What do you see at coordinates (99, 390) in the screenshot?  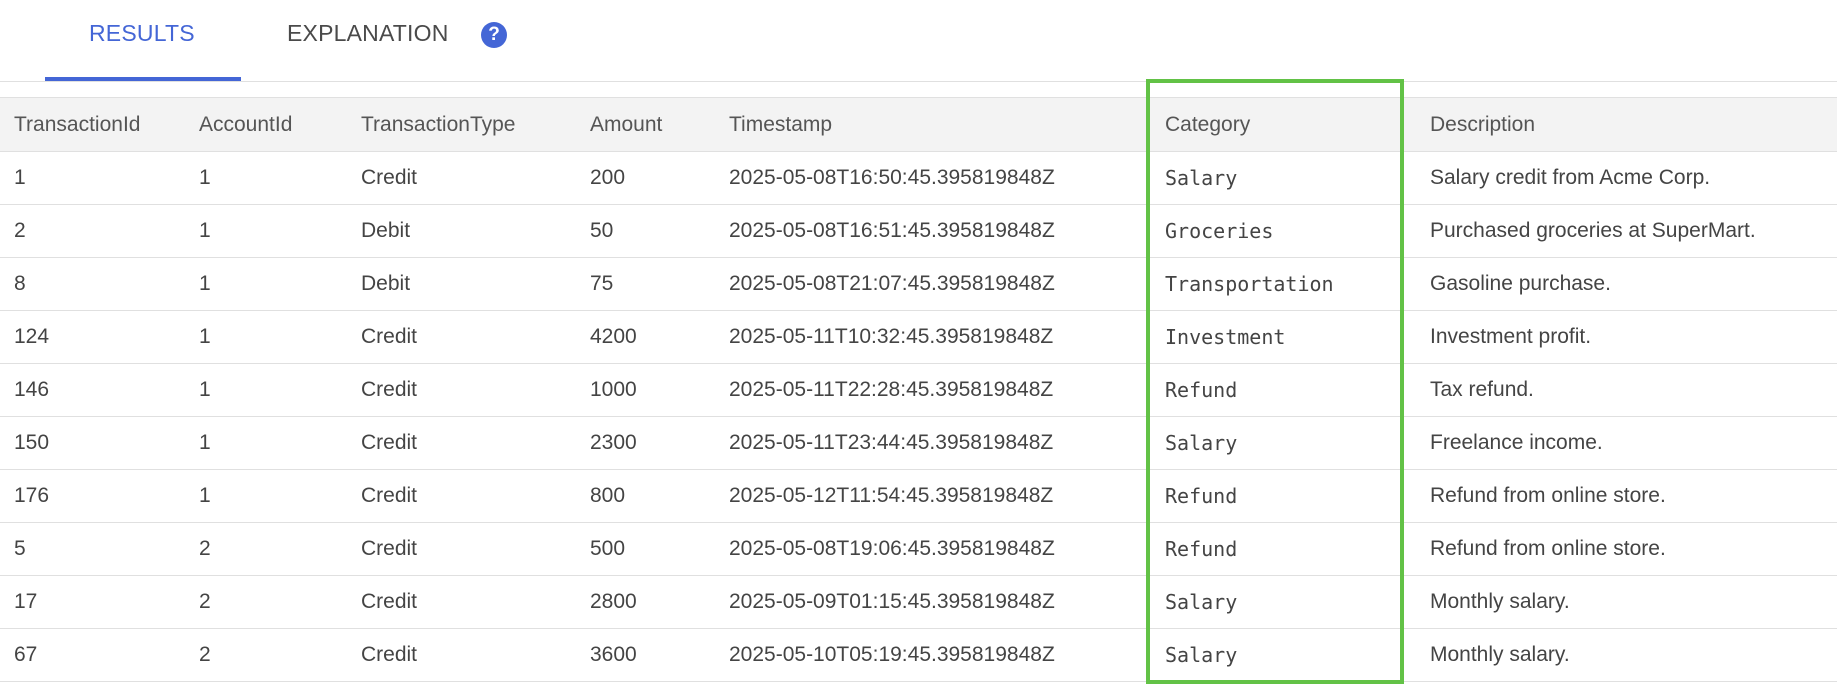 I see `cell-transactionid: 146` at bounding box center [99, 390].